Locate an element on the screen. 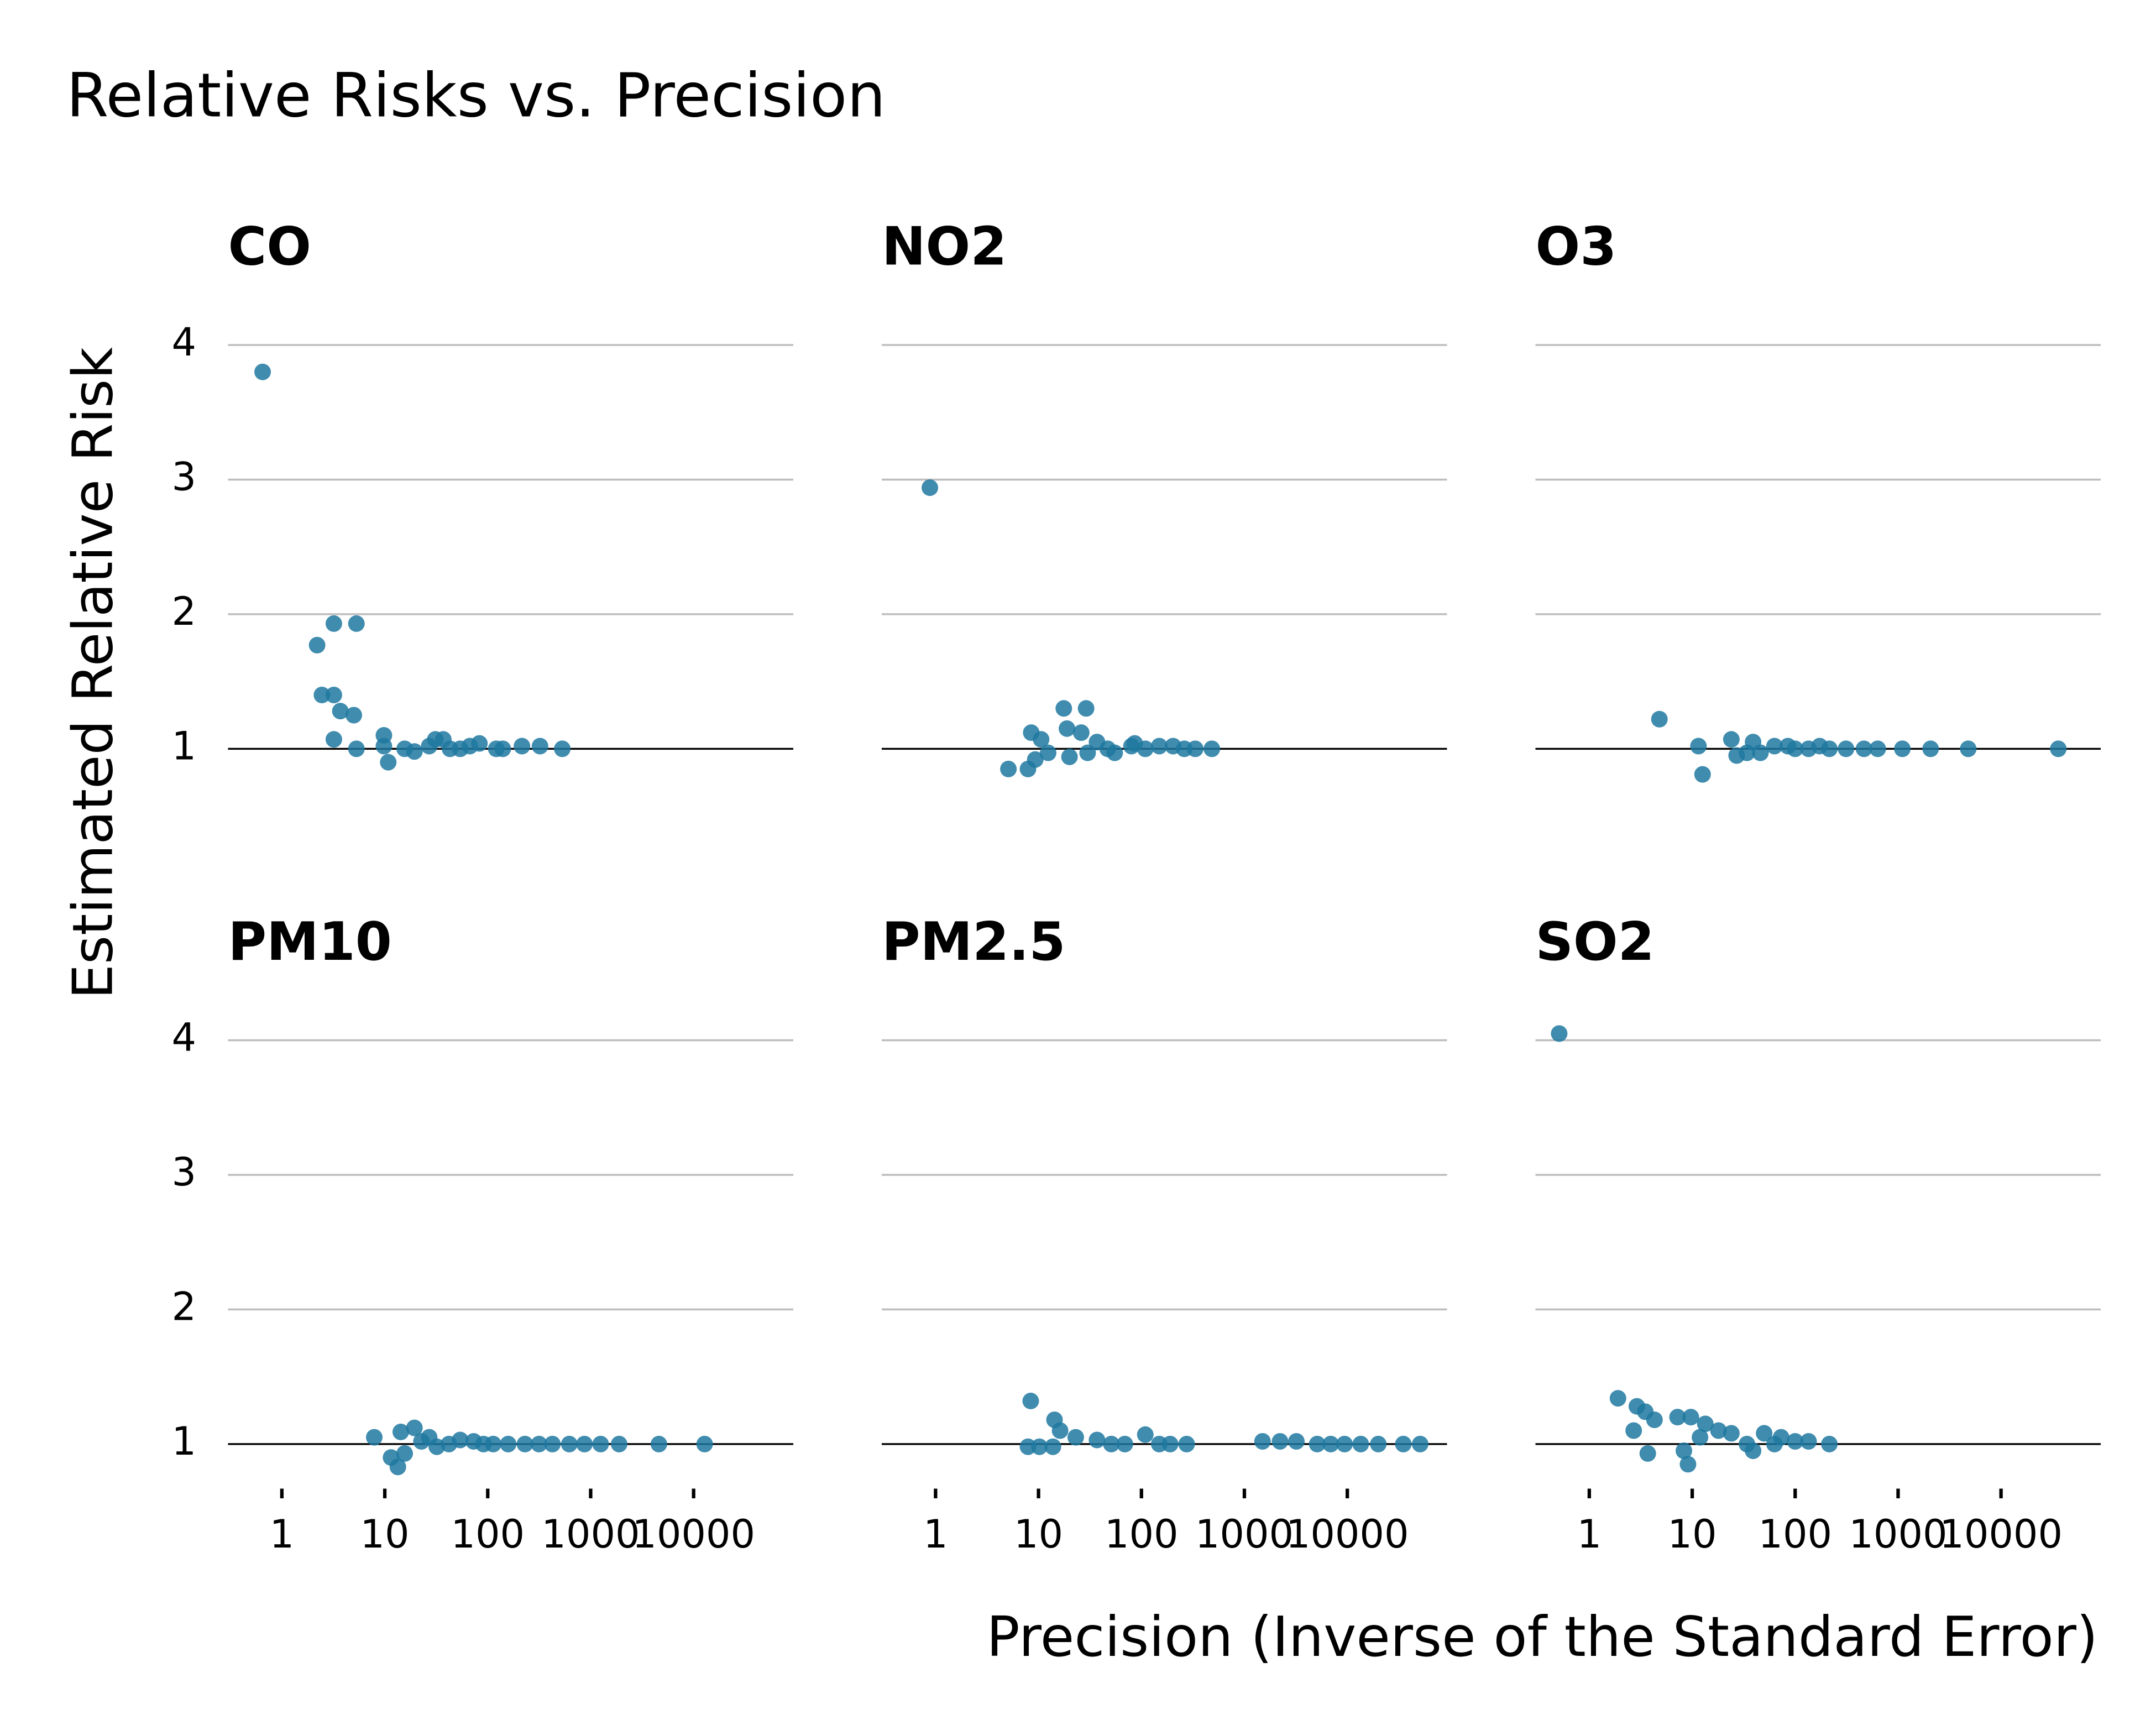 This screenshot has width=2156, height=1725. y-axis-label: Estimated Relative Risk is located at coordinates (92, 673).